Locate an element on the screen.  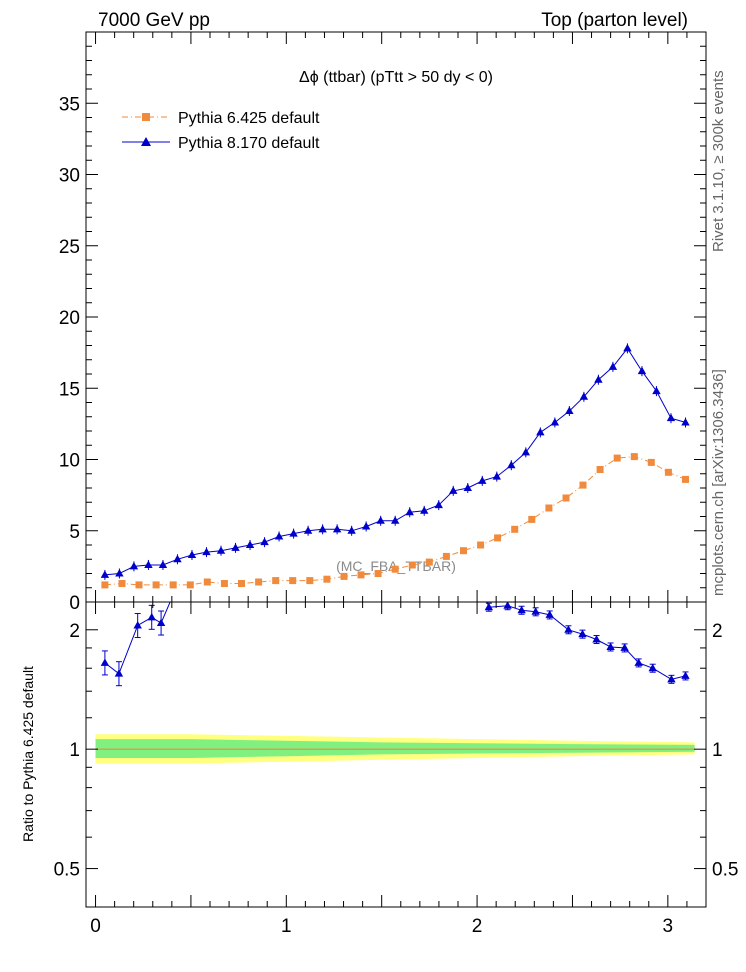
ratio-ytick-label: 1 is located at coordinates (74, 750).